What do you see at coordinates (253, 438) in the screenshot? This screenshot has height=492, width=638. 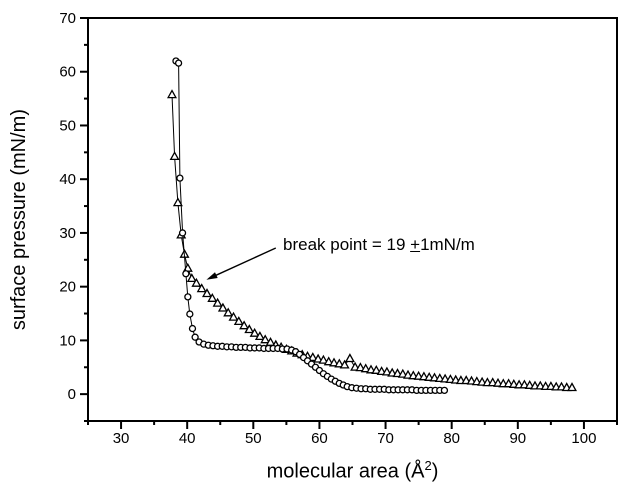 I see `x-tick-label: 50` at bounding box center [253, 438].